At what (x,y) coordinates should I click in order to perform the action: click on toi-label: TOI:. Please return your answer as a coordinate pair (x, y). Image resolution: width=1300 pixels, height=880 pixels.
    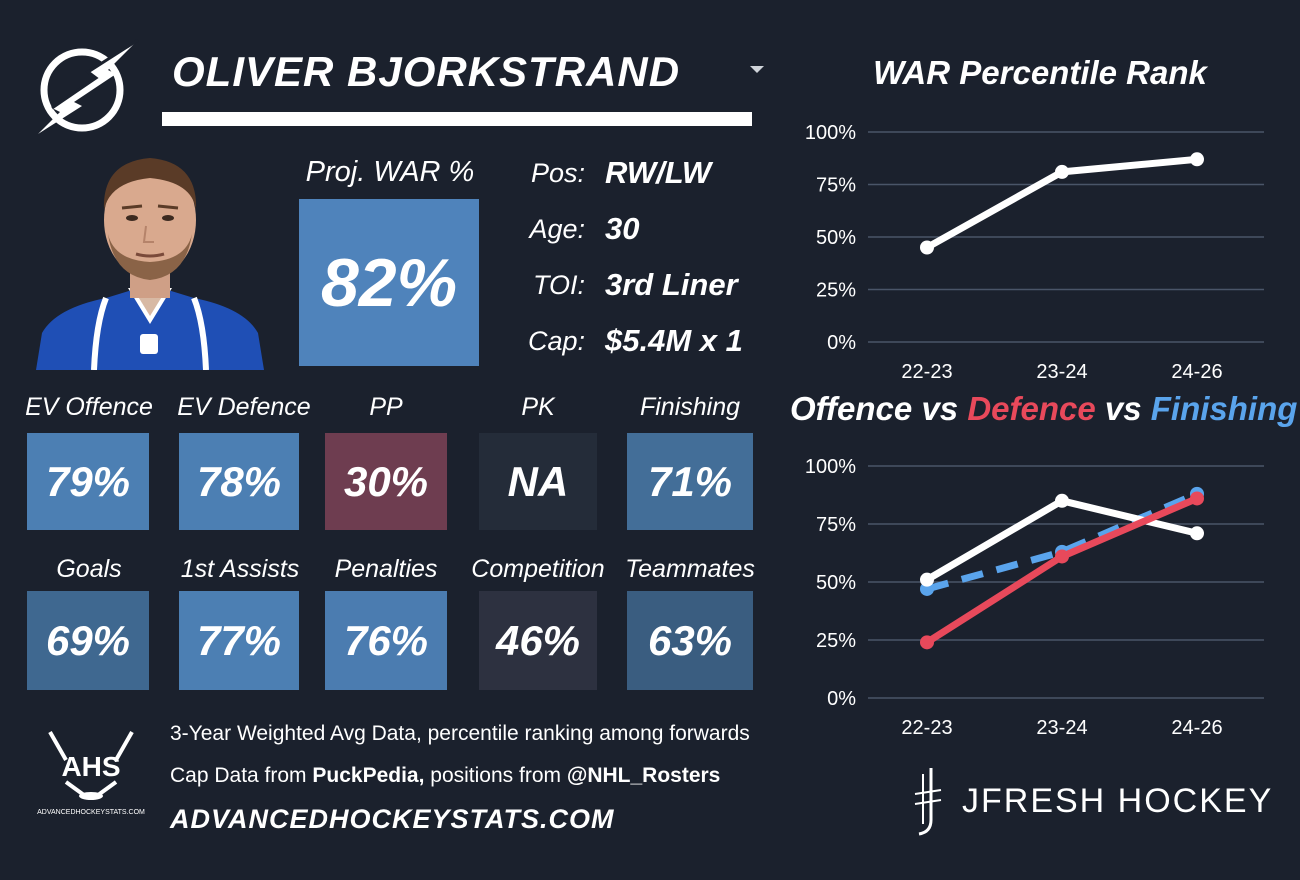
    Looking at the image, I should click on (558, 285).